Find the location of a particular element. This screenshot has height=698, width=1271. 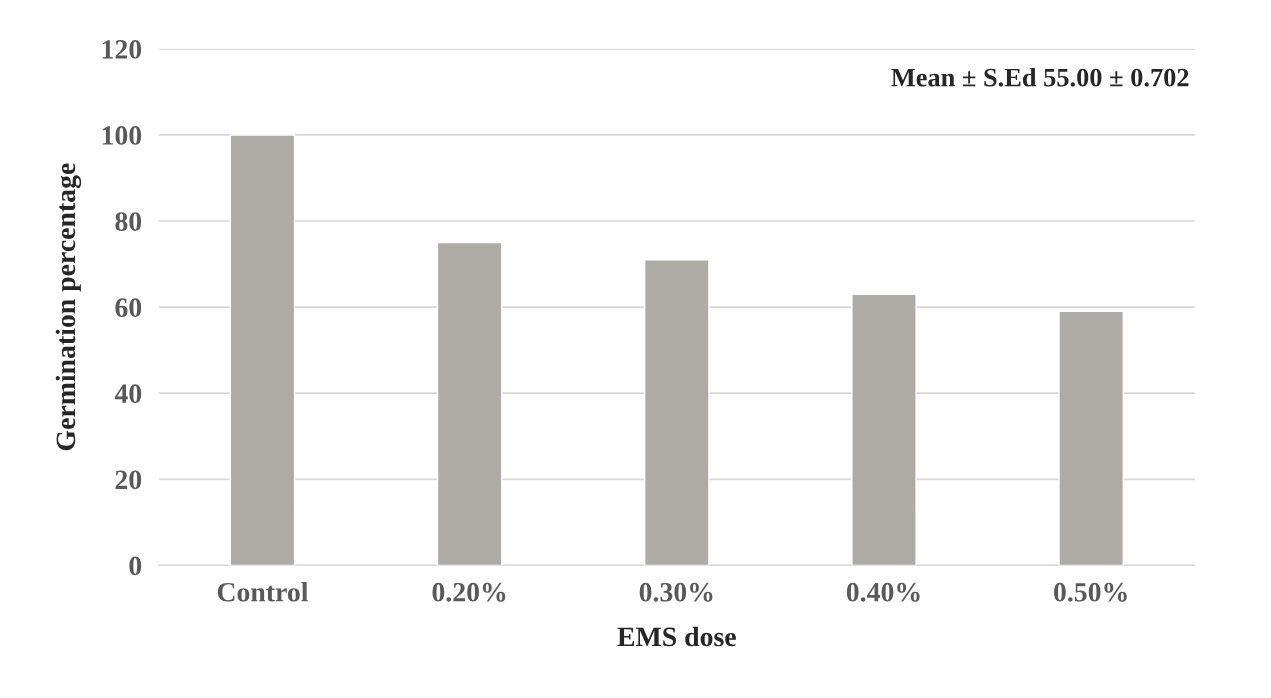

x-tick-label: 0.20% is located at coordinates (469, 592).